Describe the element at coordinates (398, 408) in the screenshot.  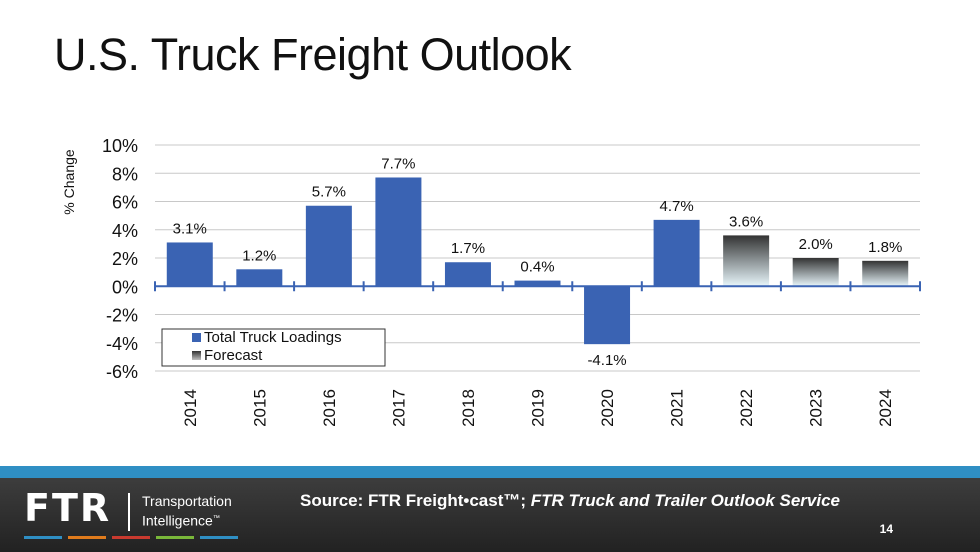
I see `x-tick-label: 2017` at that location.